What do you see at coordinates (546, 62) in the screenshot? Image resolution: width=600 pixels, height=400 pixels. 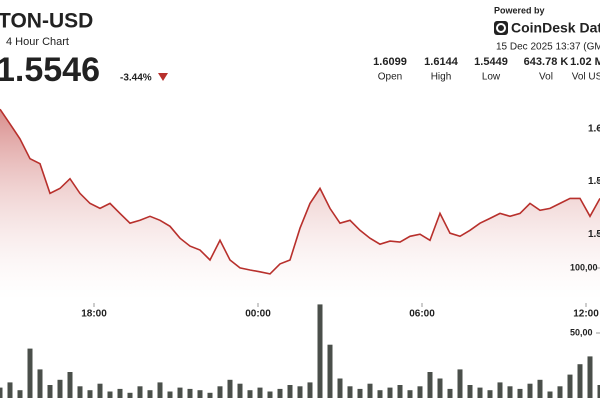 I see `stat-value: 643.78 K` at bounding box center [546, 62].